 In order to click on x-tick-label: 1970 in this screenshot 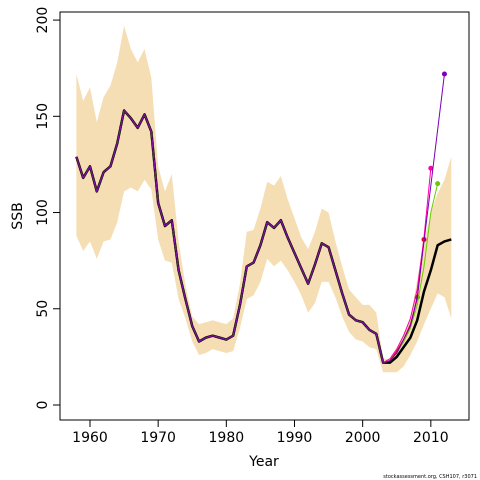, I will do `click(158, 438)`.